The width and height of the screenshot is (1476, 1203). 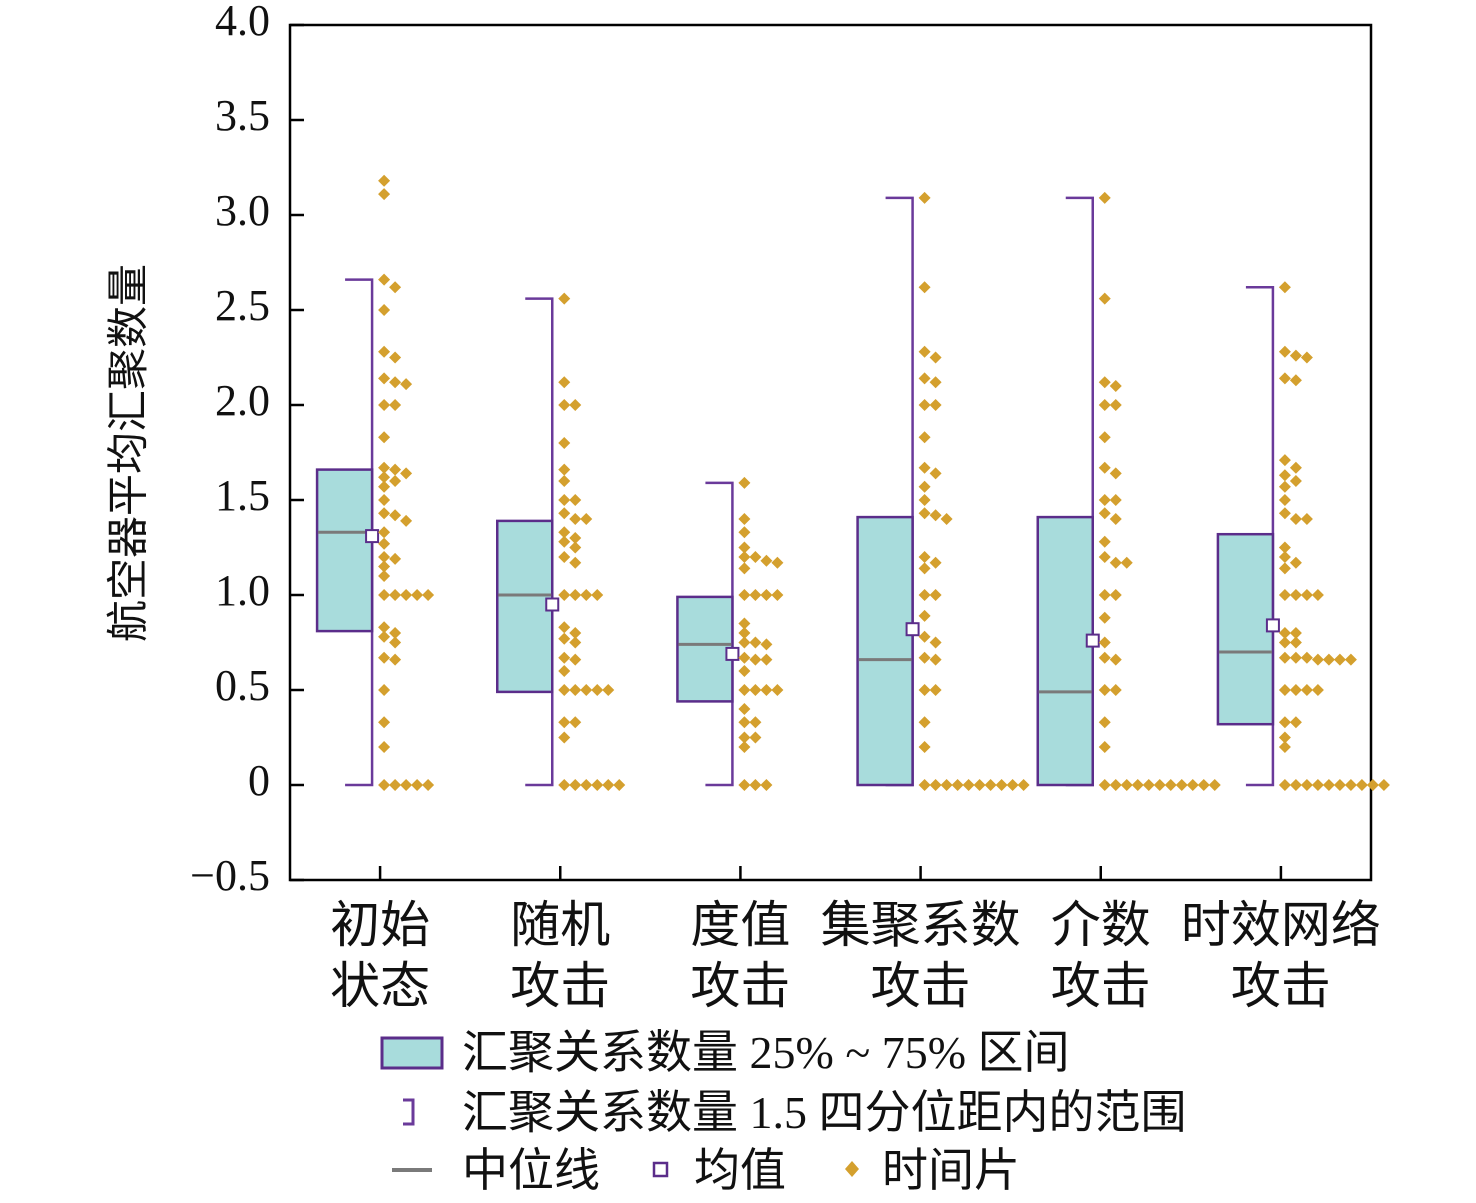 What do you see at coordinates (660, 1169) in the screenshot?
I see `legend-mean-swatch` at bounding box center [660, 1169].